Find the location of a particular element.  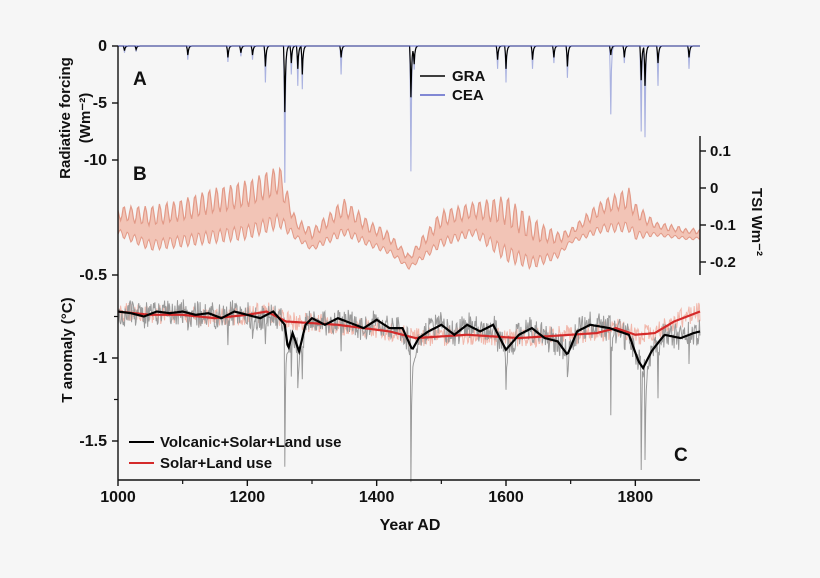

xlabel-year: Year AD is located at coordinates (410, 525).